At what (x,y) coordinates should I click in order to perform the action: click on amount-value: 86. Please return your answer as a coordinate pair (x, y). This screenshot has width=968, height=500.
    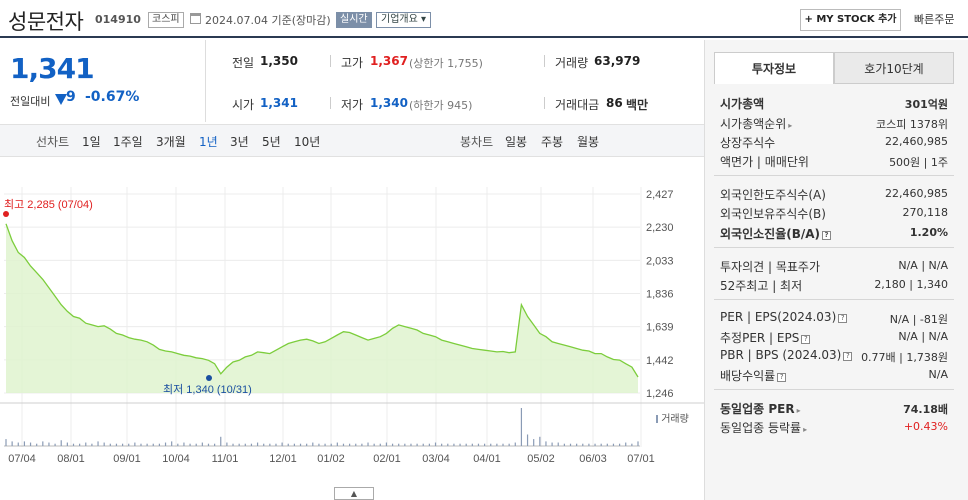
    Looking at the image, I should click on (614, 103).